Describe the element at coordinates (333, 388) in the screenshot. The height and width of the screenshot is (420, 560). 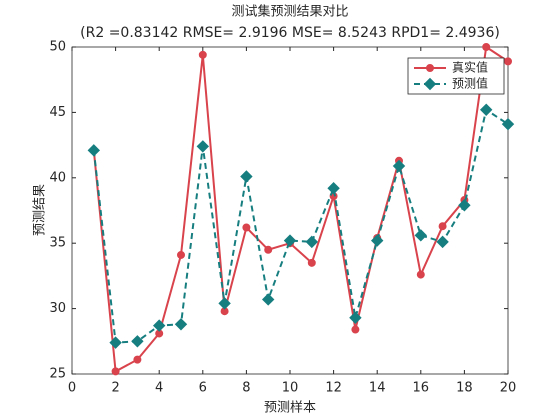
I see `x-tick-label: 12` at that location.